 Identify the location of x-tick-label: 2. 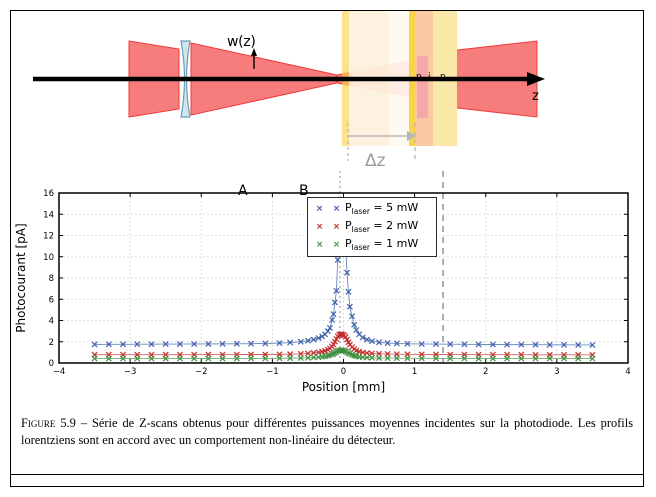
(485, 372).